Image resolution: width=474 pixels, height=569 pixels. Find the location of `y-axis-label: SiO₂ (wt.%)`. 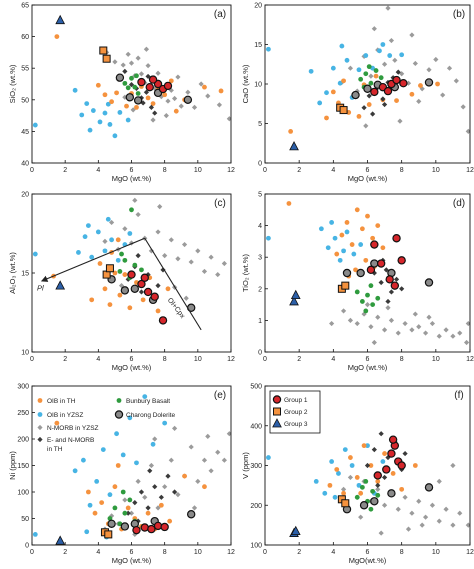

y-axis-label: SiO₂ (wt.%) is located at coordinates (12, 83).